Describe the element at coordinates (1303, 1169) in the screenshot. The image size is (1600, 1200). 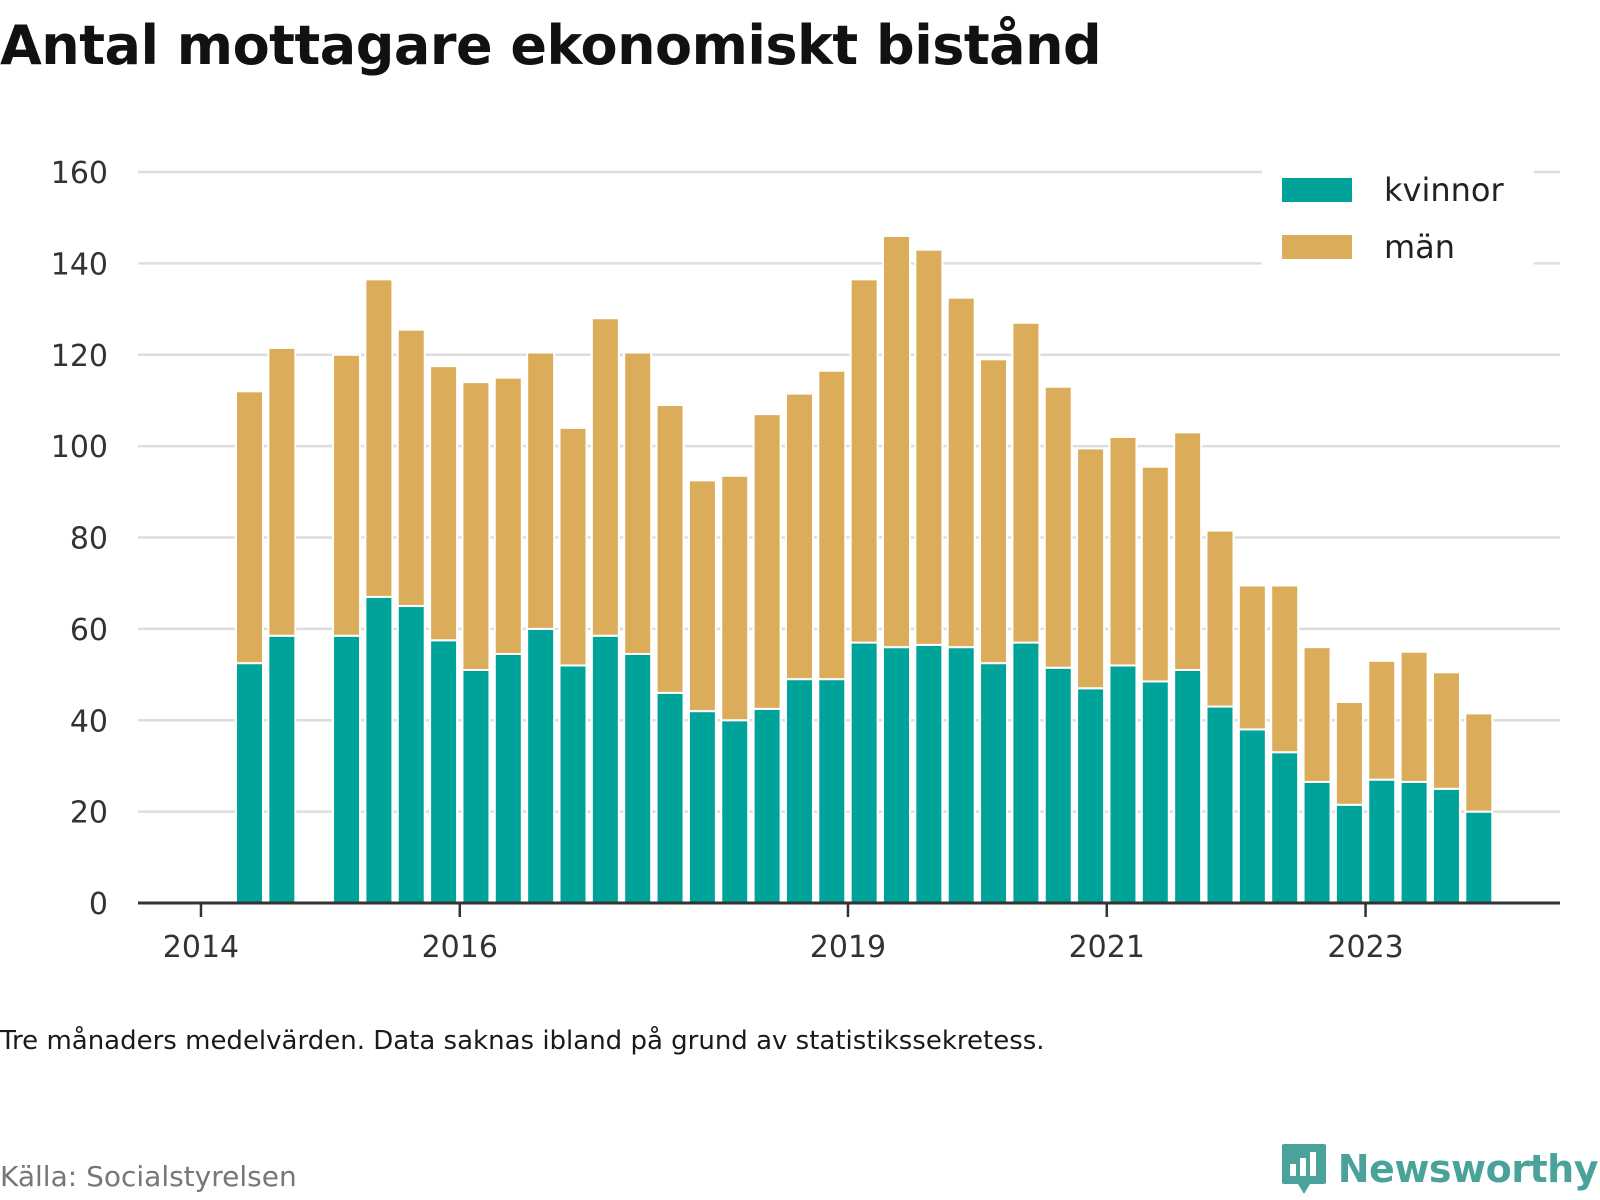
I see `newsworthy-logo-icon` at that location.